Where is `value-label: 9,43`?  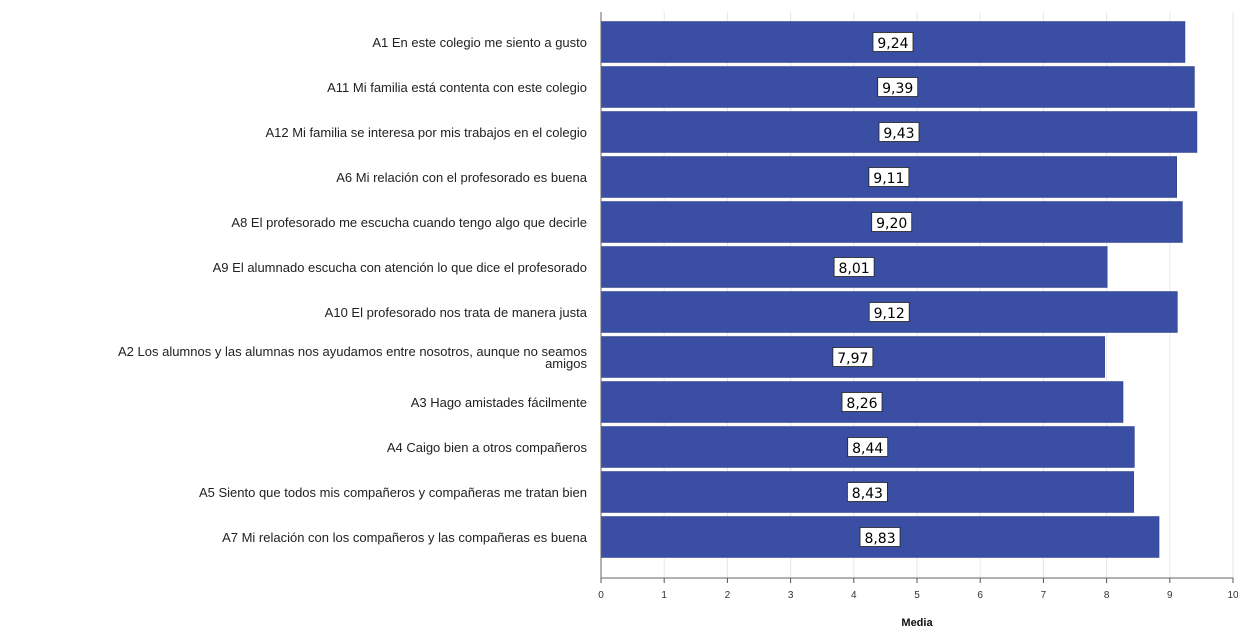 value-label: 9,43 is located at coordinates (899, 132).